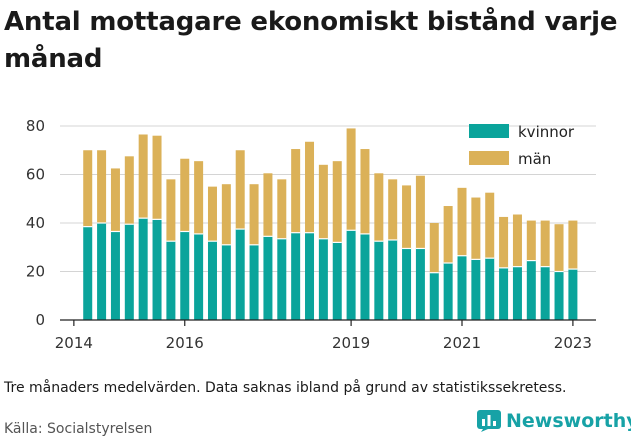 This screenshot has height=439, width=631. Describe the element at coordinates (351, 343) in the screenshot. I see `x-tick-label: 2019` at that location.